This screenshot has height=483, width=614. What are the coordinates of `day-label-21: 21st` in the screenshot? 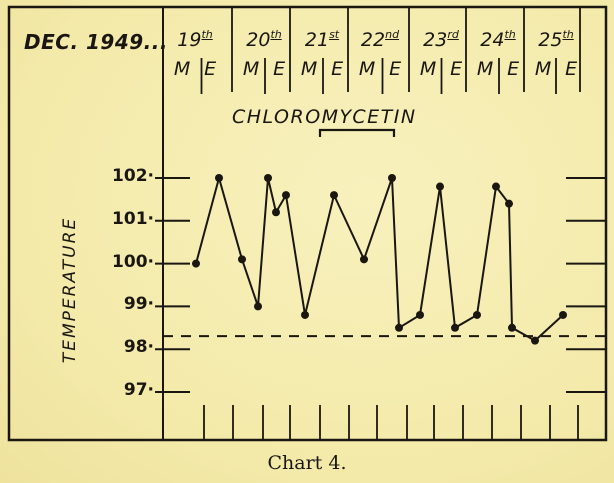 It's located at (322, 39).